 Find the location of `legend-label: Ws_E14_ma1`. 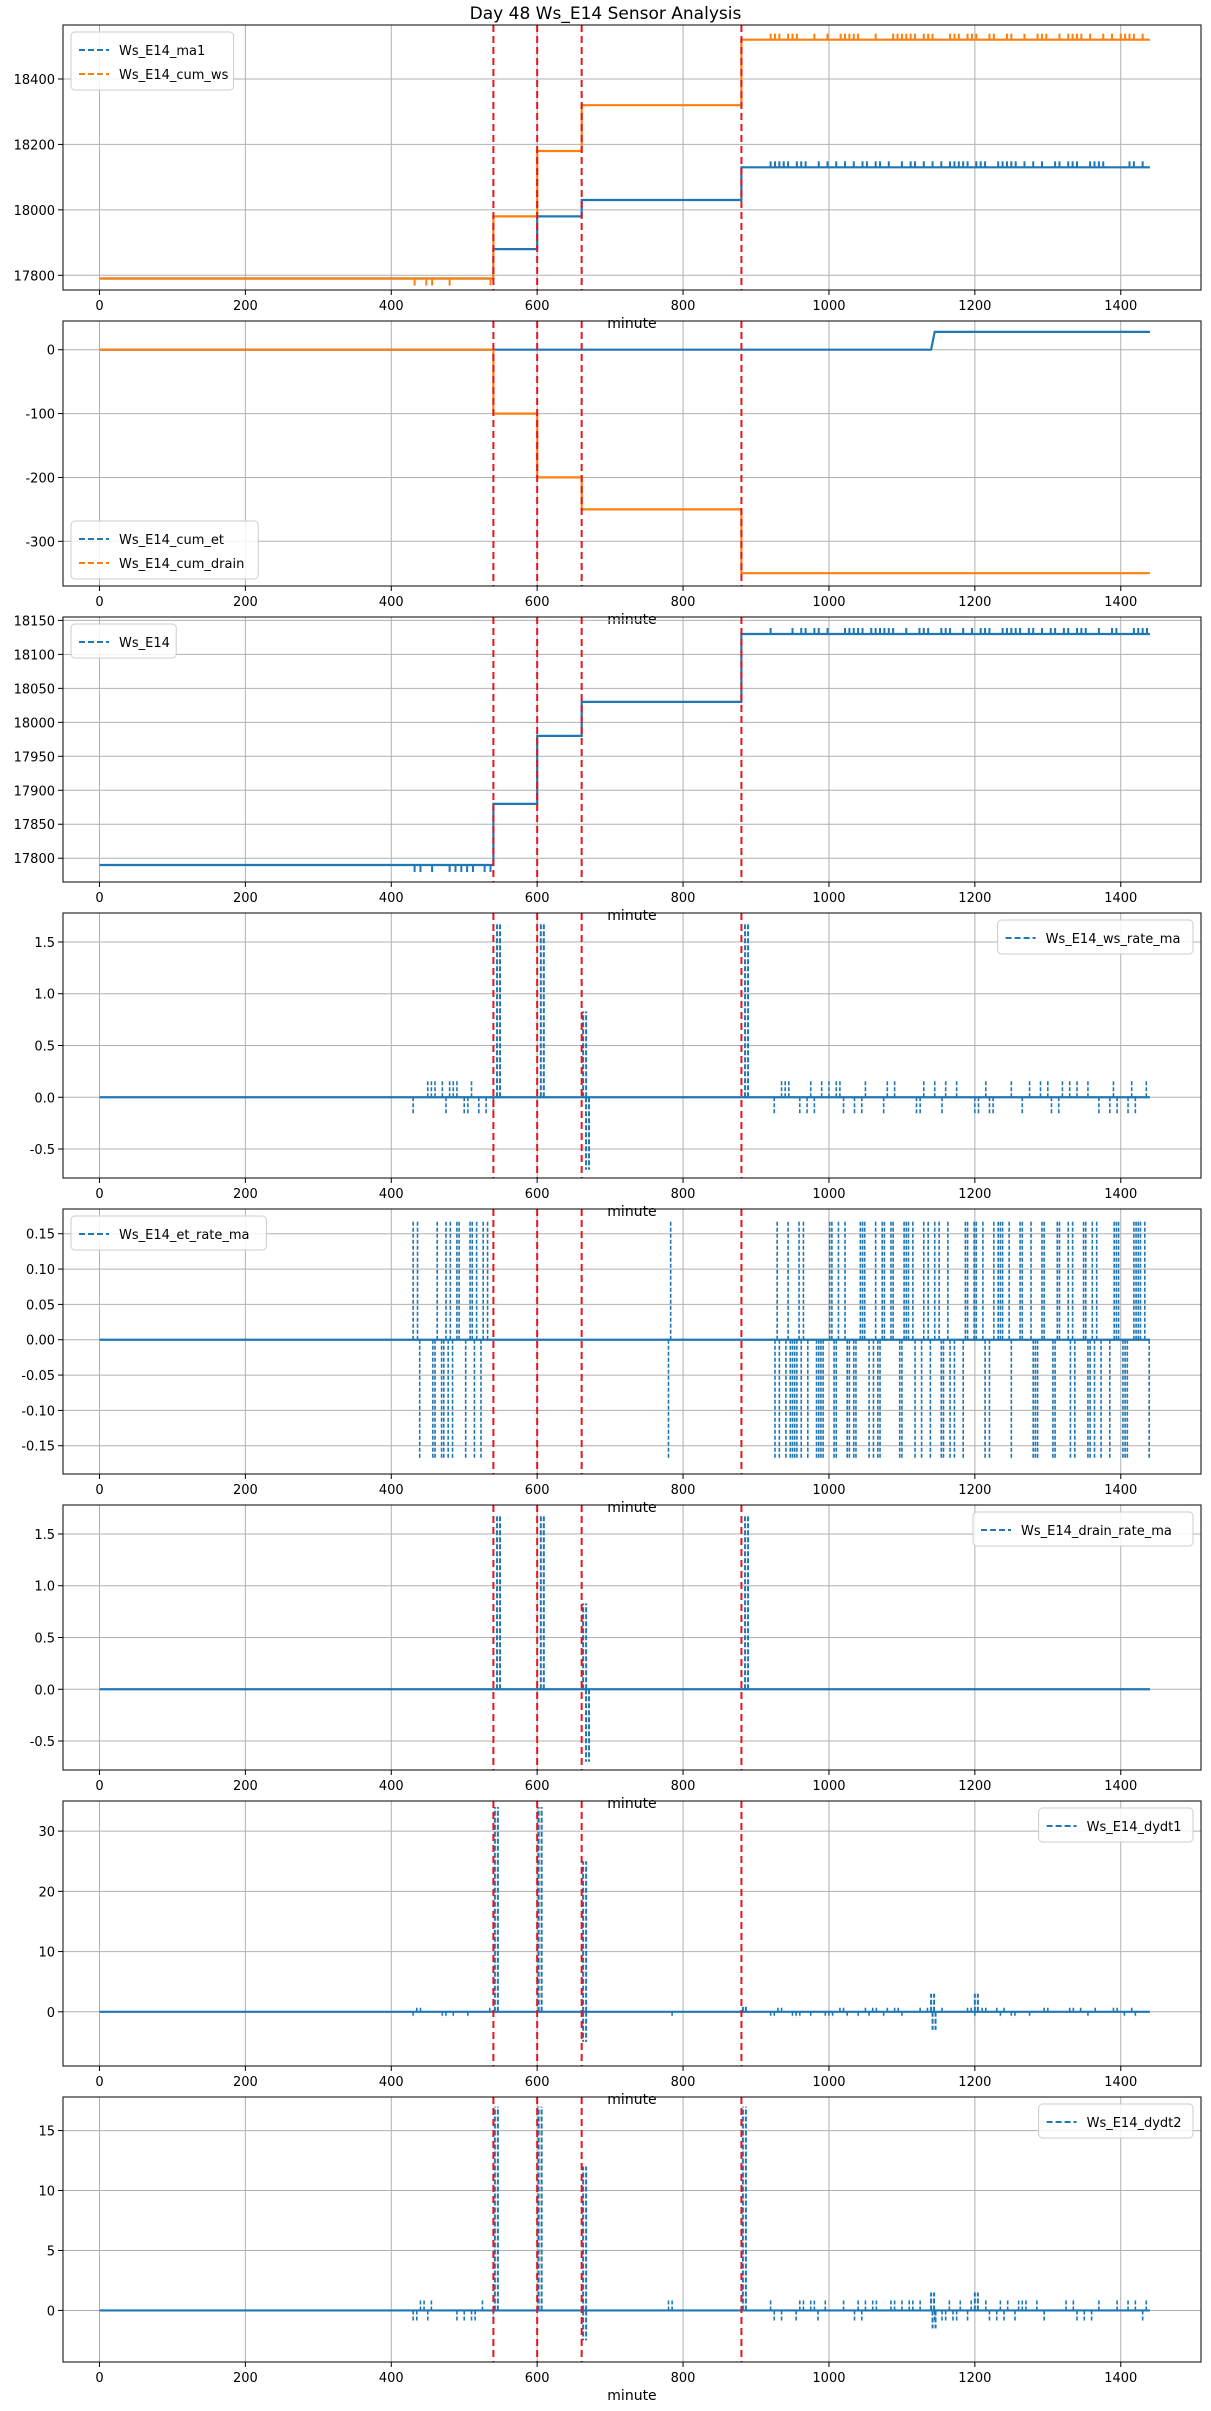

legend-label: Ws_E14_ma1 is located at coordinates (162, 51).